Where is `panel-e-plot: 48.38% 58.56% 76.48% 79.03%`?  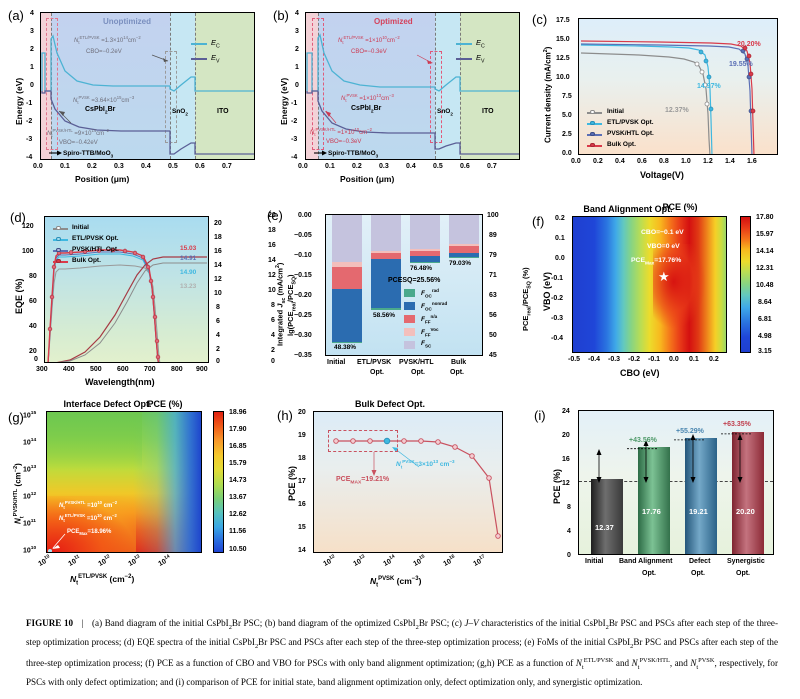 panel-e-plot: 48.38% 58.56% 76.48% 79.03% is located at coordinates (404, 285).